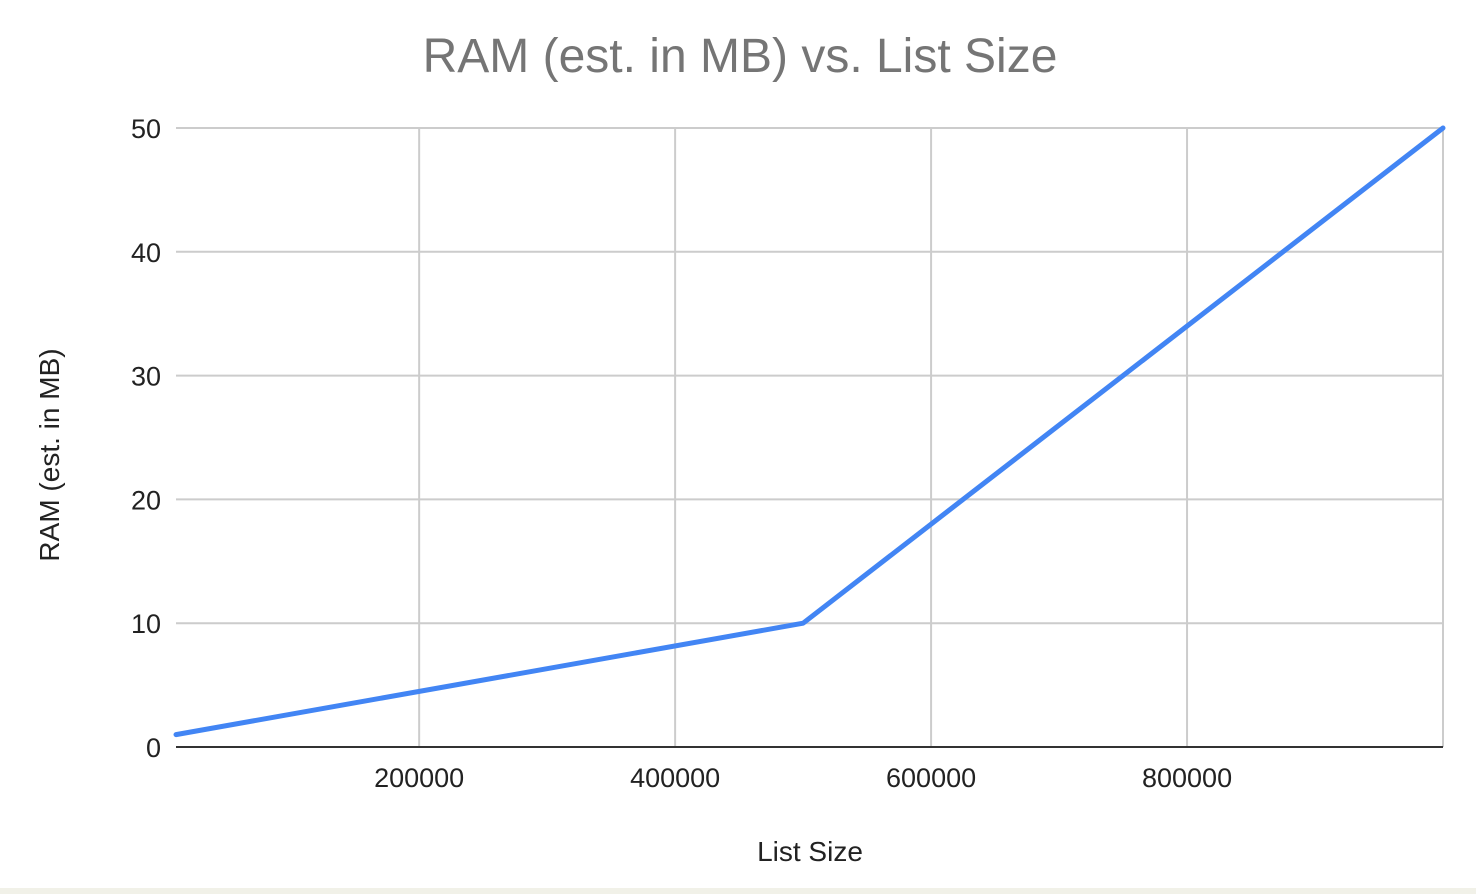 This screenshot has height=894, width=1476. Describe the element at coordinates (738, 891) in the screenshot. I see `bottom-border-strip` at that location.